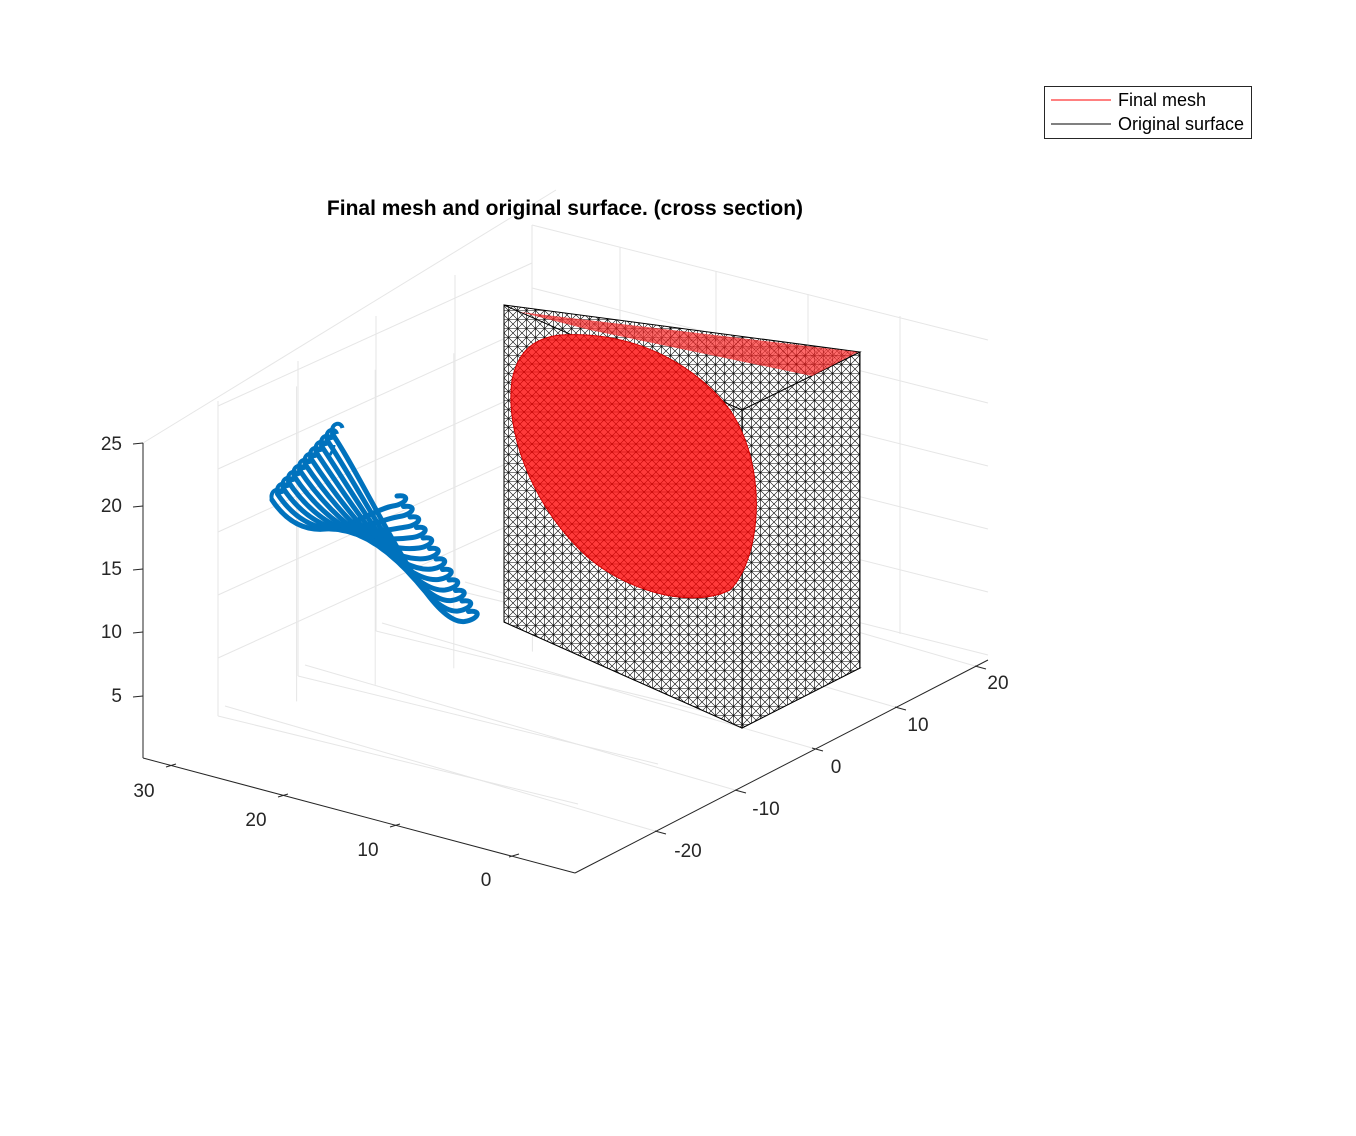 The image size is (1356, 1136). Describe the element at coordinates (687, 851) in the screenshot. I see `y-tick-label: -20` at that location.